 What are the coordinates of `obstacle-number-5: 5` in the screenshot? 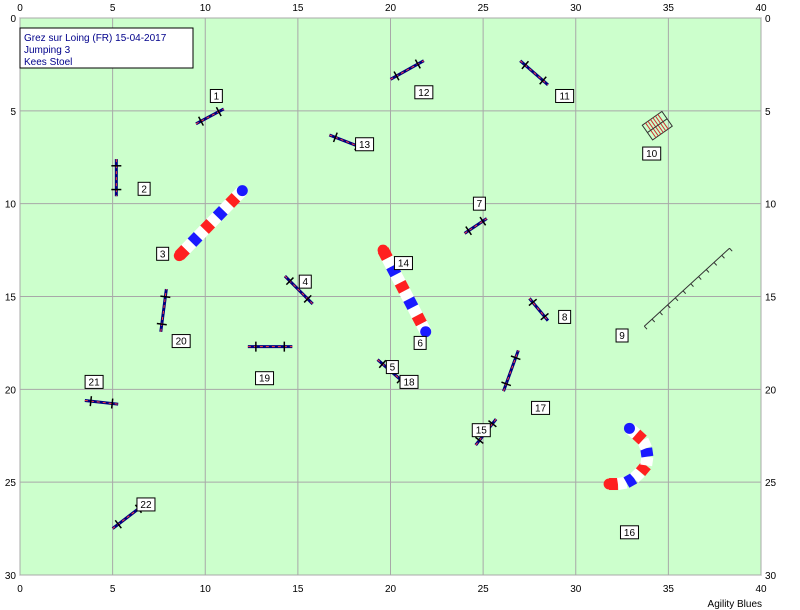 It's located at (392, 367).